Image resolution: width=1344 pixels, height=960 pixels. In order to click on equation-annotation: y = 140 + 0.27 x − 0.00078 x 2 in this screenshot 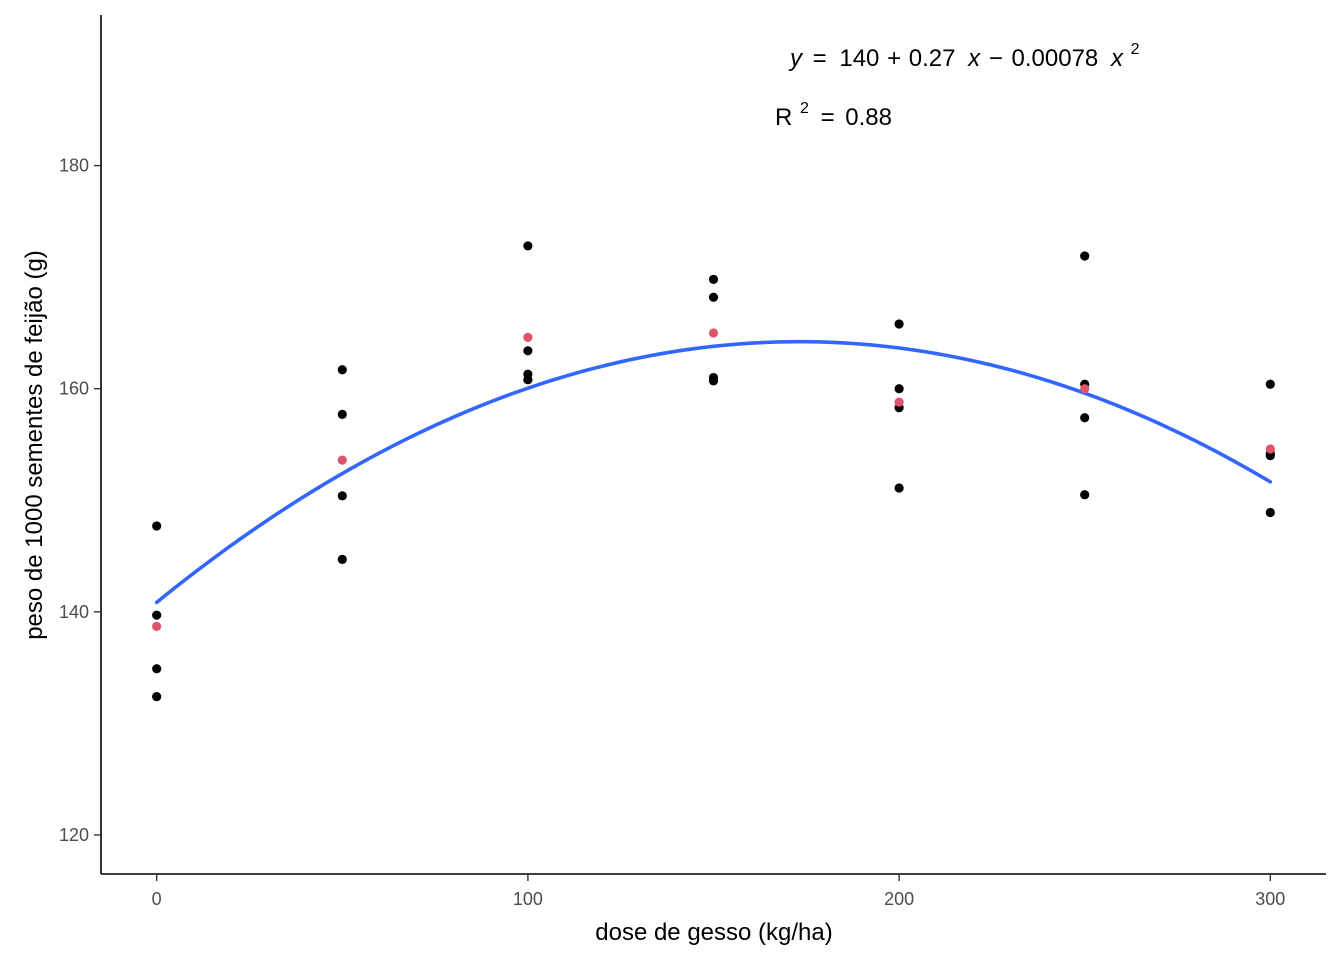, I will do `click(964, 56)`.